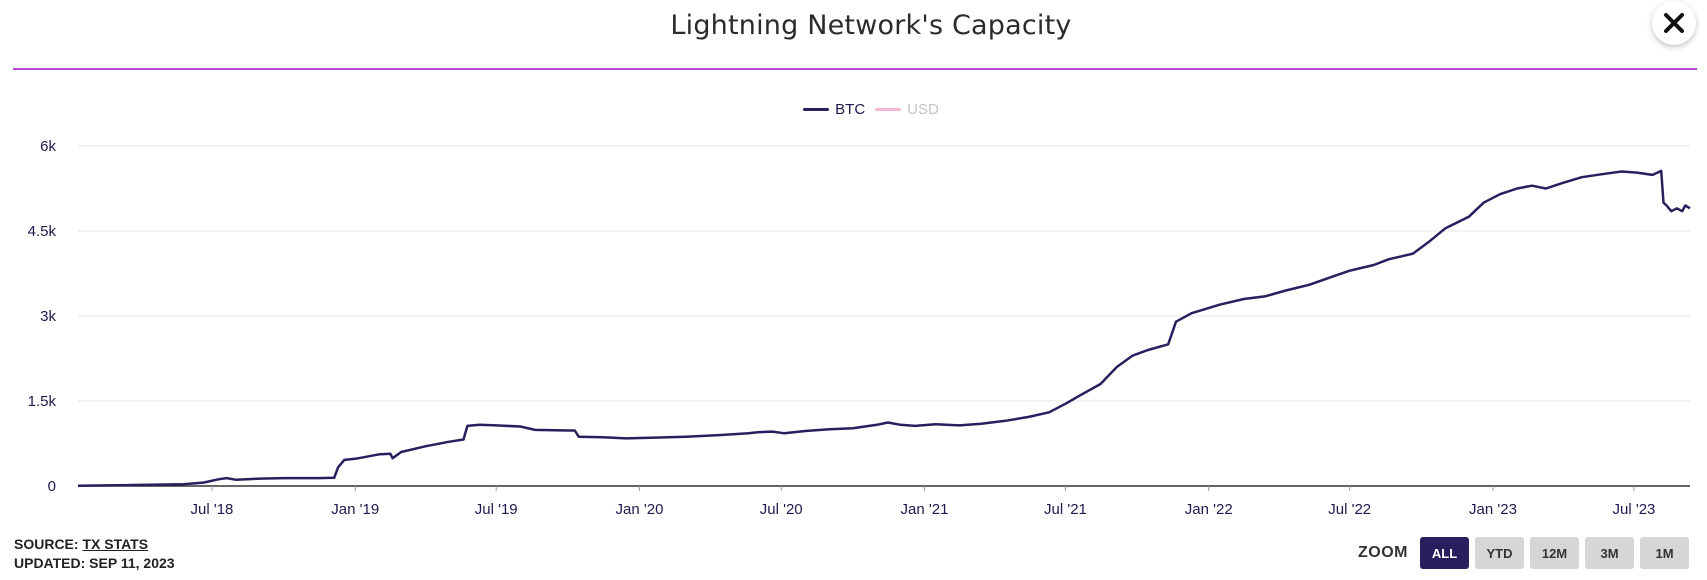  What do you see at coordinates (42, 401) in the screenshot?
I see `y-tick-label: 1.5k` at bounding box center [42, 401].